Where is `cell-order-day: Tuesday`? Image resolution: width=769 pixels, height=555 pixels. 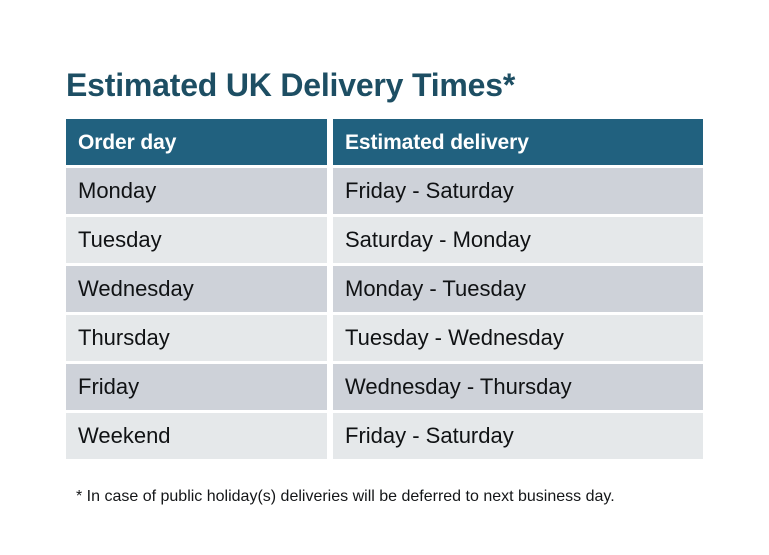 cell-order-day: Tuesday is located at coordinates (196, 240).